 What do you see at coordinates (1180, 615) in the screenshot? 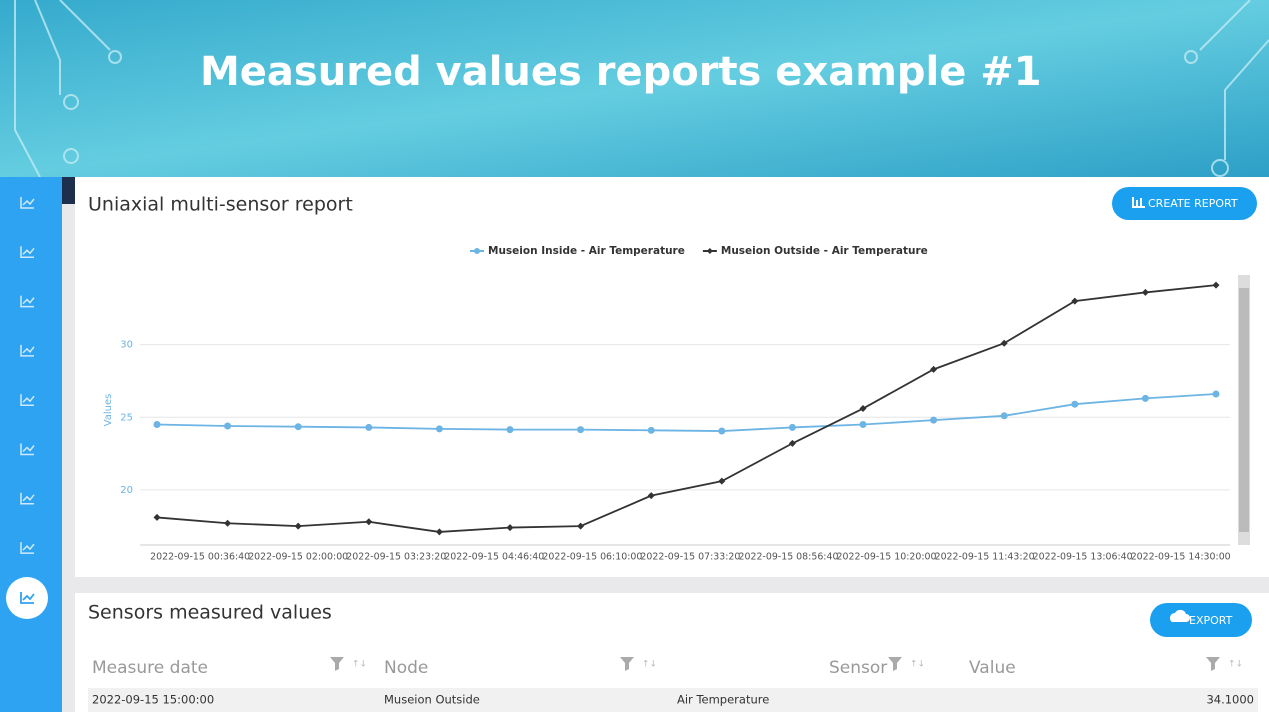
I see `cloud-icon` at bounding box center [1180, 615].